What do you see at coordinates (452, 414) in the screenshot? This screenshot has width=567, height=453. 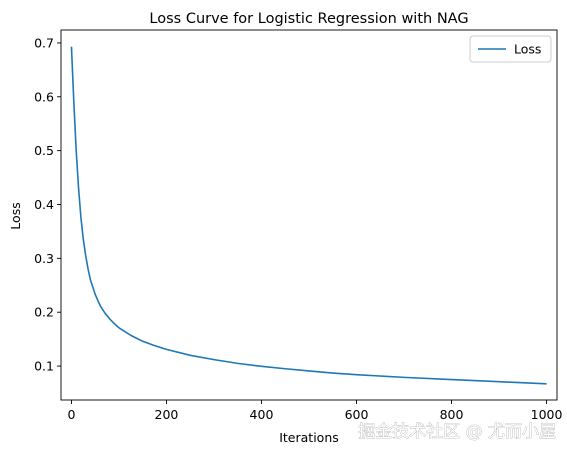 I see `x-tick-label: 800` at bounding box center [452, 414].